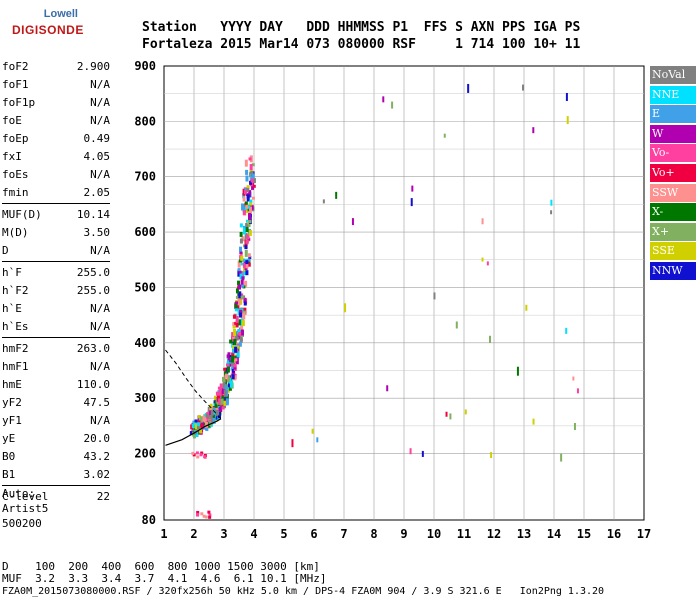  Describe the element at coordinates (22, 523) in the screenshot. I see `auto-version: 500200` at that location.